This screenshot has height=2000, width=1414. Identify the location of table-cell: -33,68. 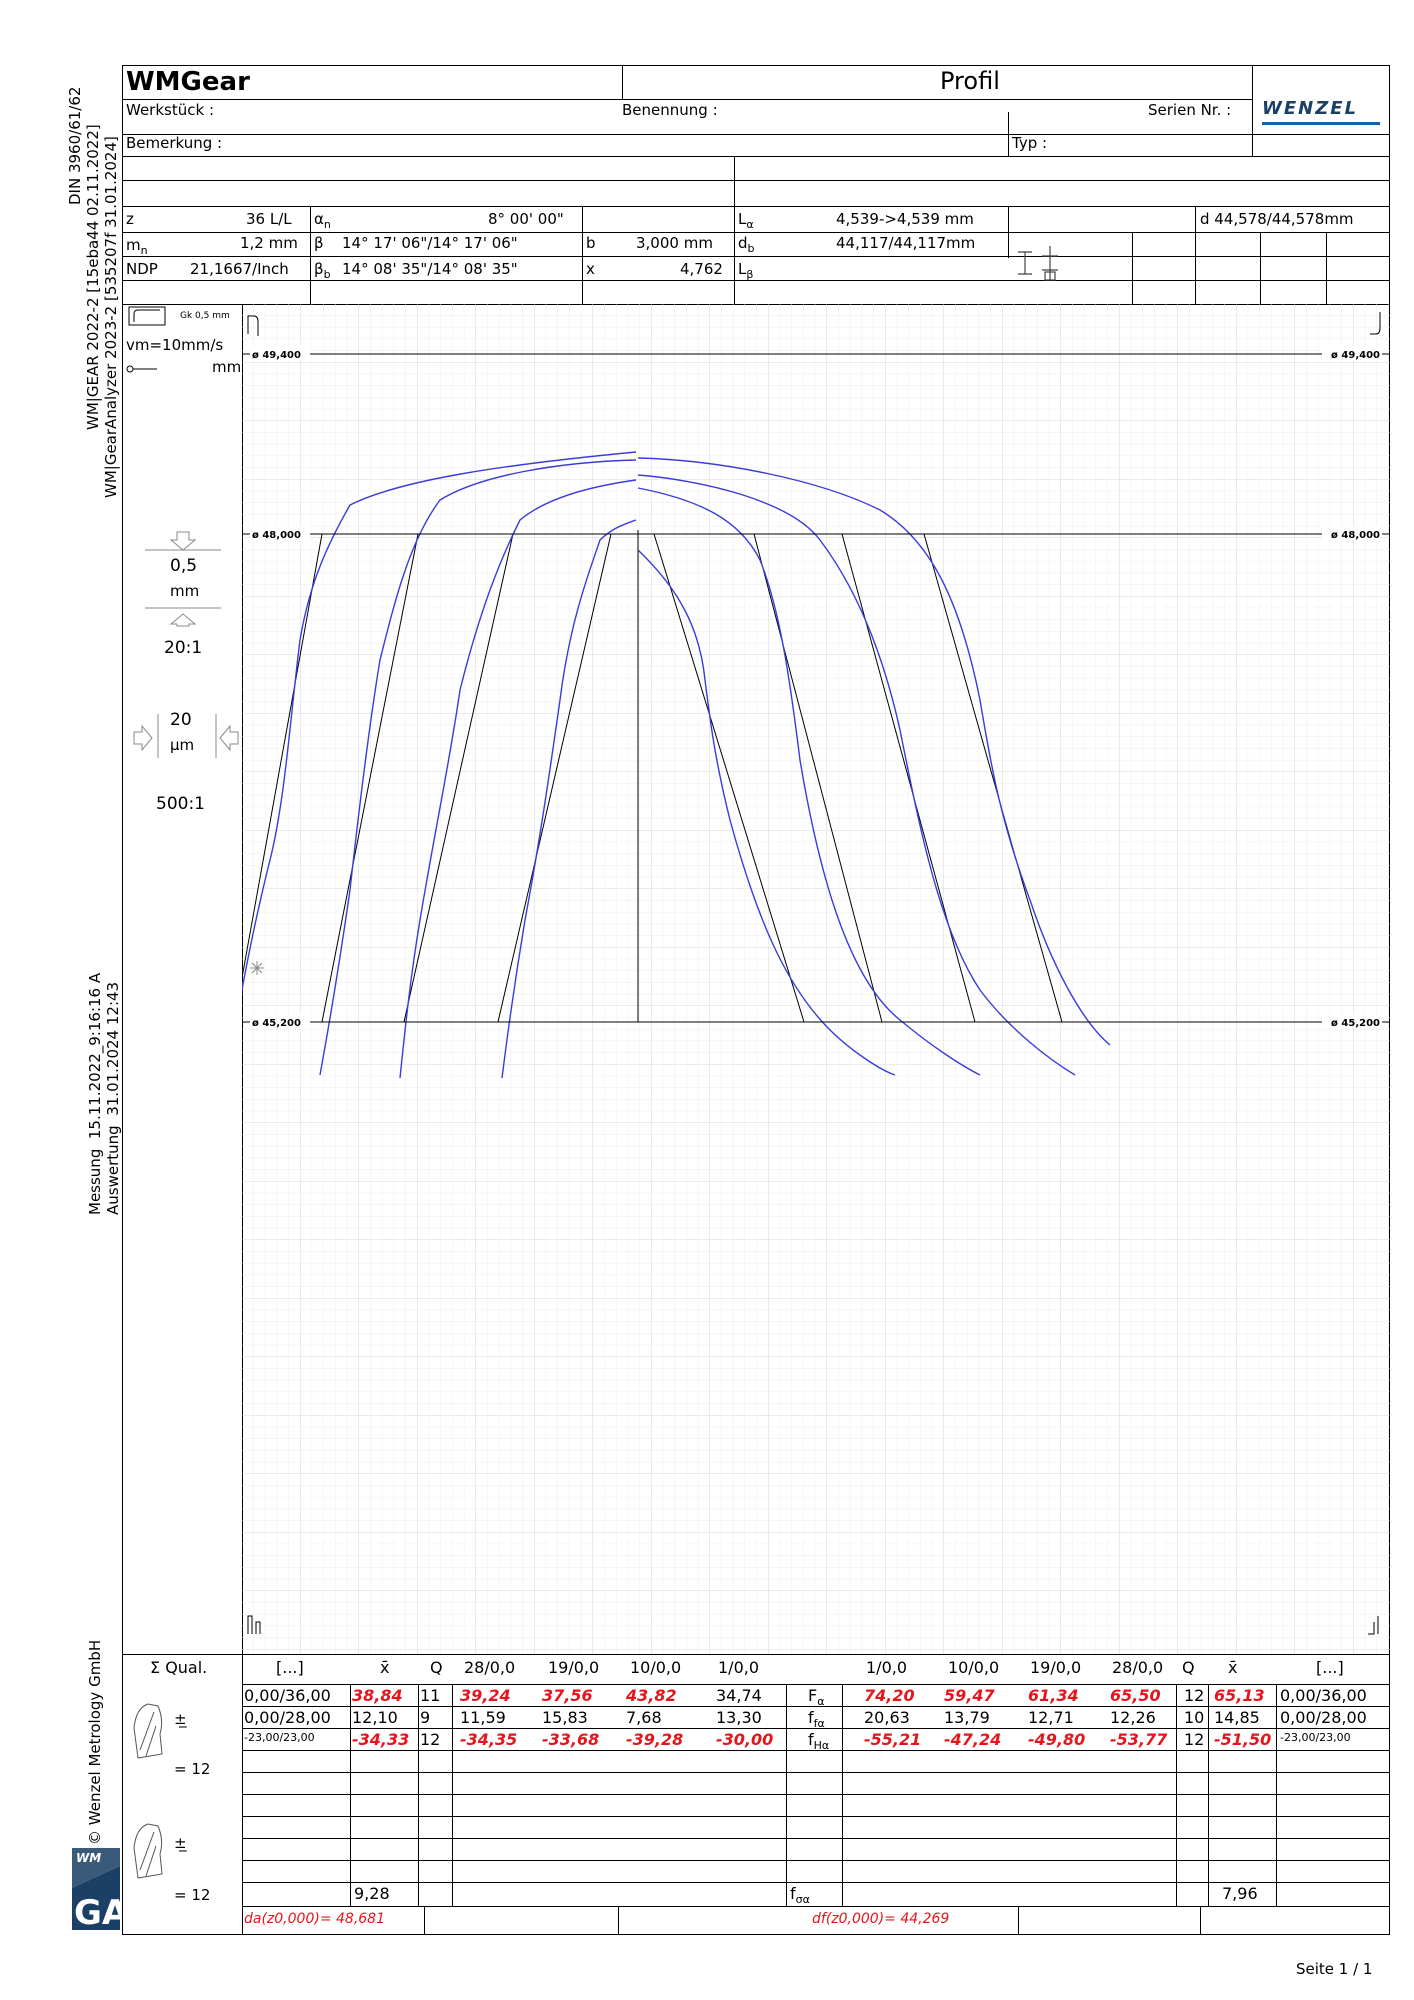
(571, 1739).